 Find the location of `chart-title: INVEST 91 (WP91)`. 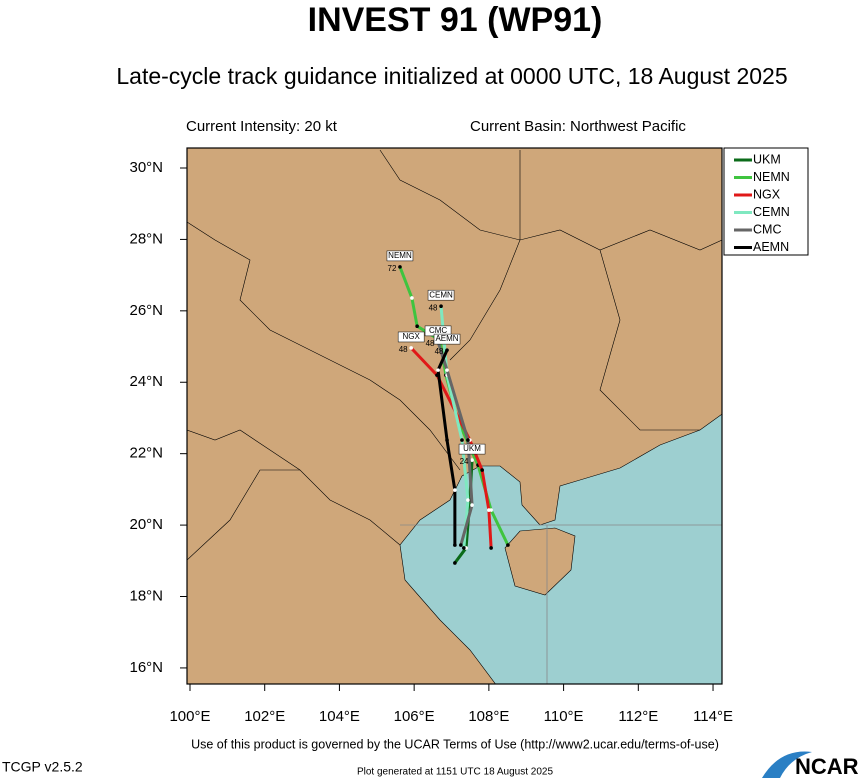

chart-title: INVEST 91 (WP91) is located at coordinates (455, 20).